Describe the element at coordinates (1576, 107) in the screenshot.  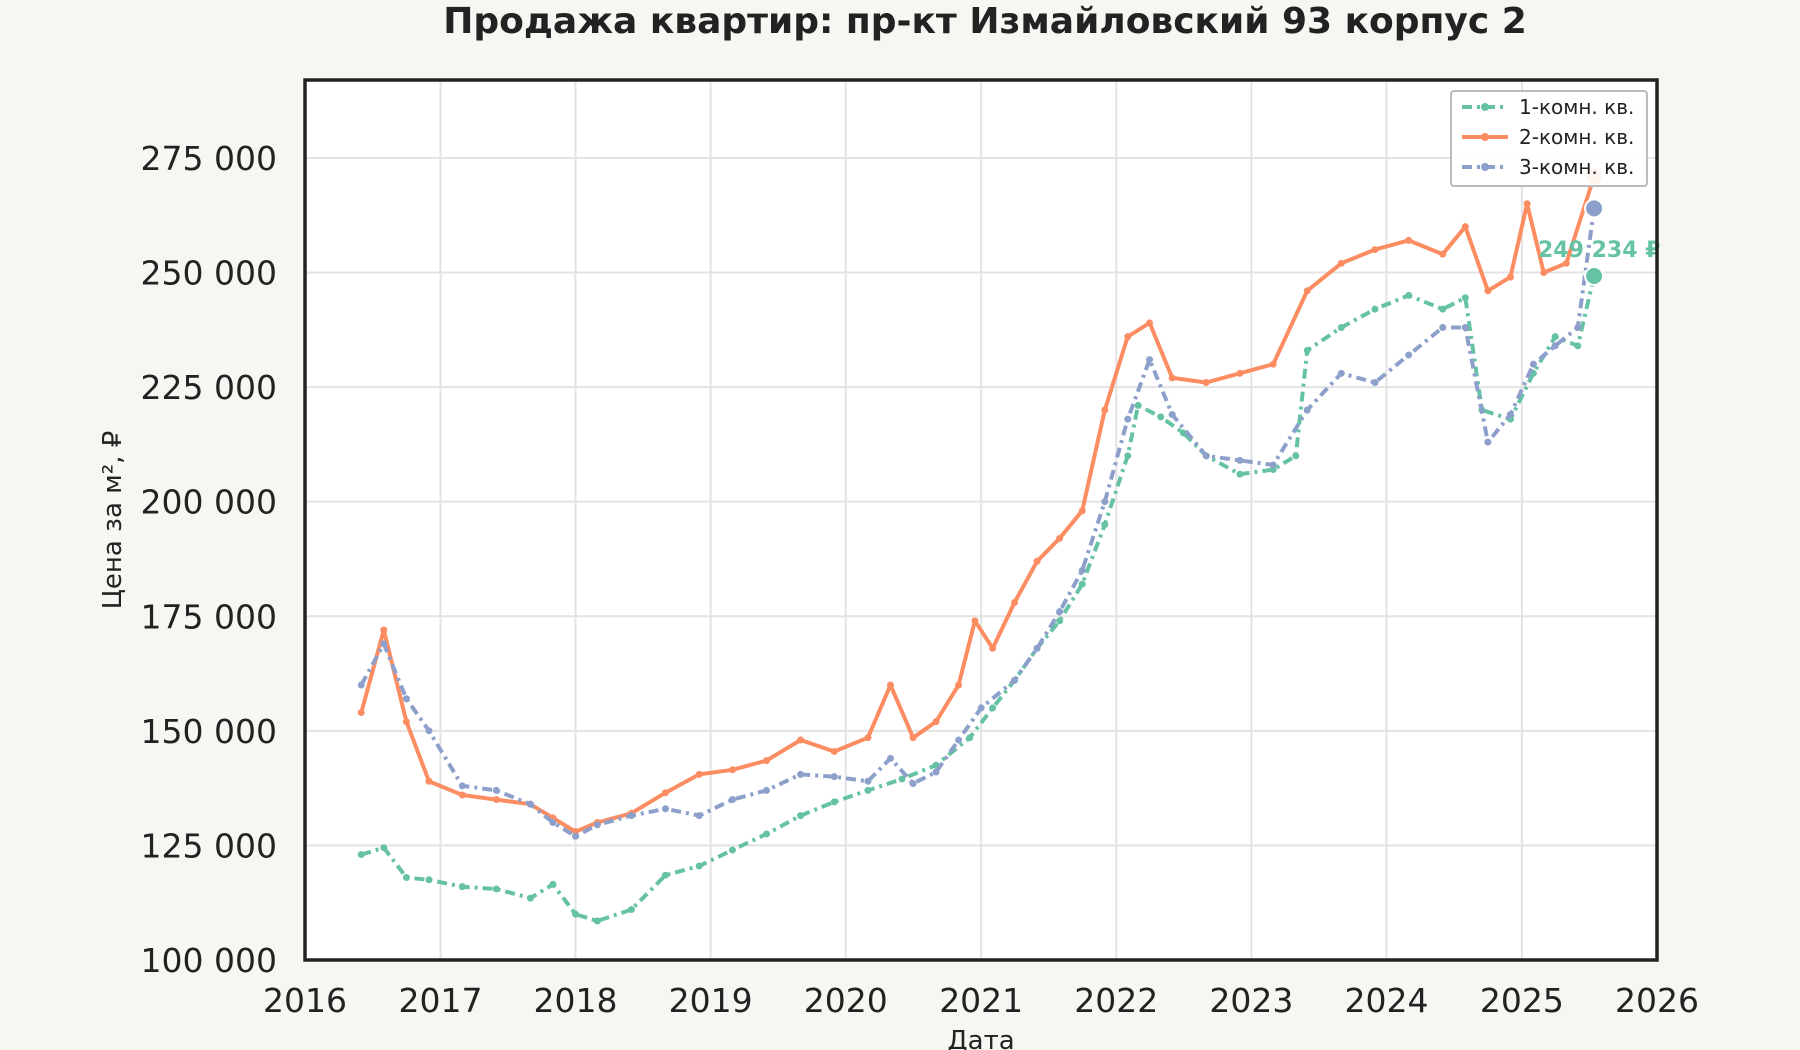
I see `legend-label: 1-комн. кв.` at that location.